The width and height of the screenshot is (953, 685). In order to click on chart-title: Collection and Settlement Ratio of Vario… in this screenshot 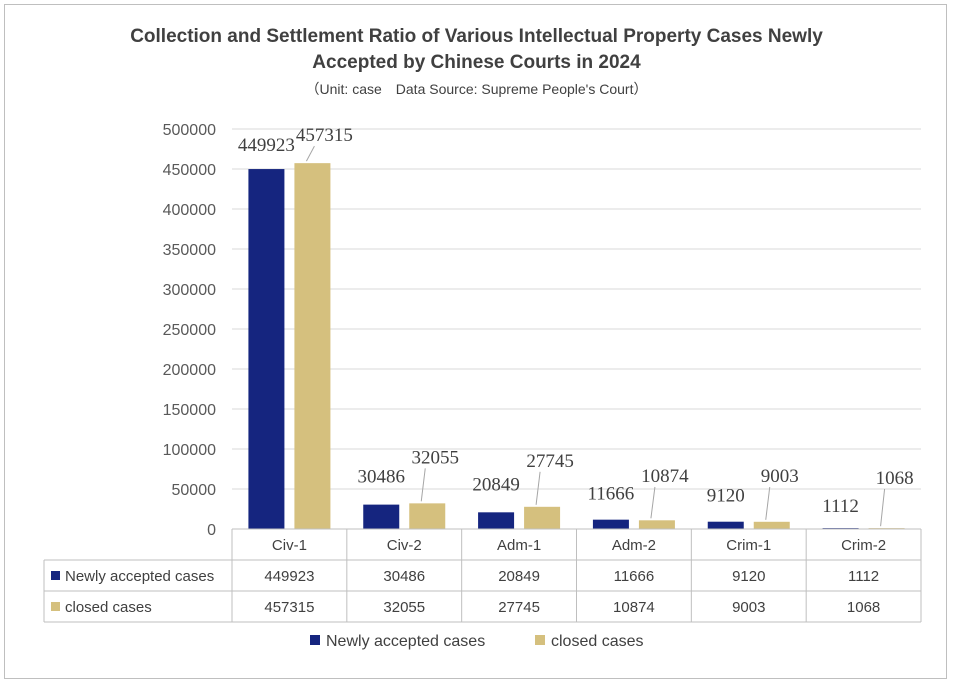, I will do `click(476, 50)`.